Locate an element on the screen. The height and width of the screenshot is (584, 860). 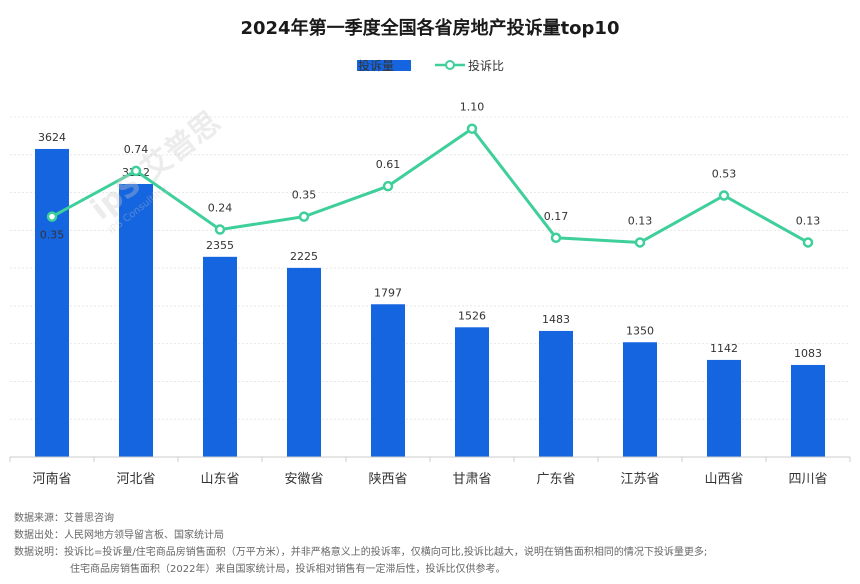
legend-bar-swatch is located at coordinates (384, 65).